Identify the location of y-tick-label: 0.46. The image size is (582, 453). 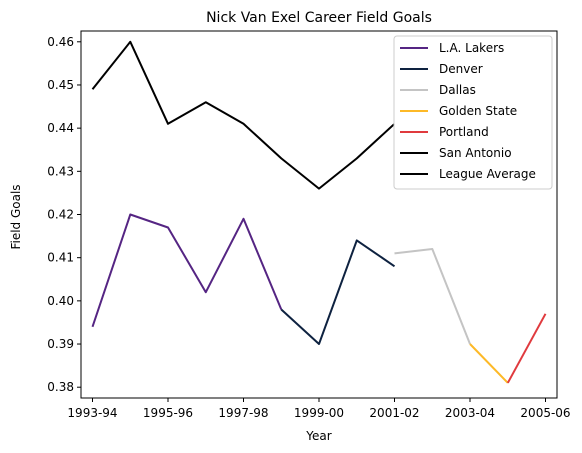
(60, 42).